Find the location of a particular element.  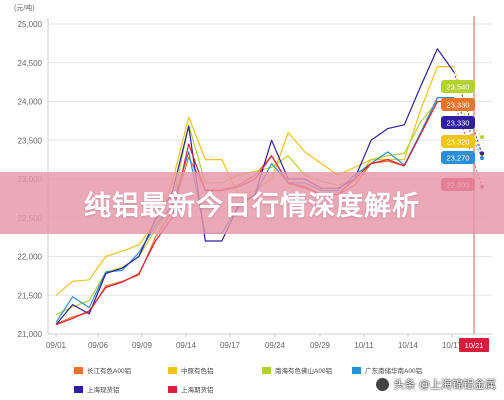

x-tick-label: 09/14 is located at coordinates (186, 345).